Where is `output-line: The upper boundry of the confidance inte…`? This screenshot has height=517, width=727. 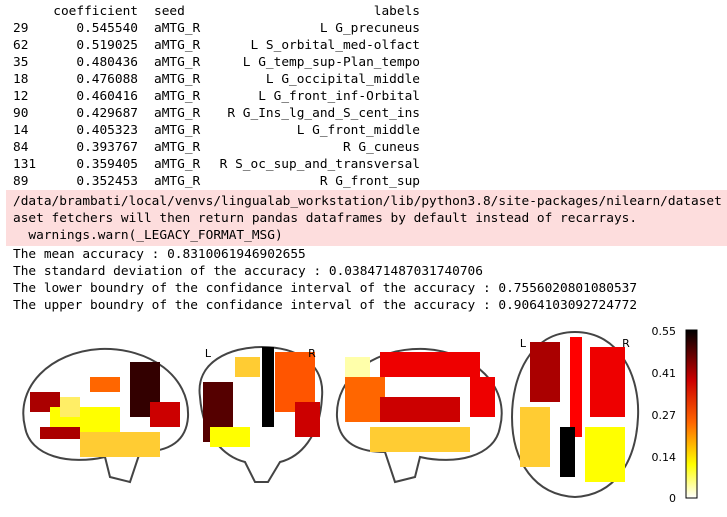 output-line: The upper boundry of the confidance inte… is located at coordinates (325, 305).